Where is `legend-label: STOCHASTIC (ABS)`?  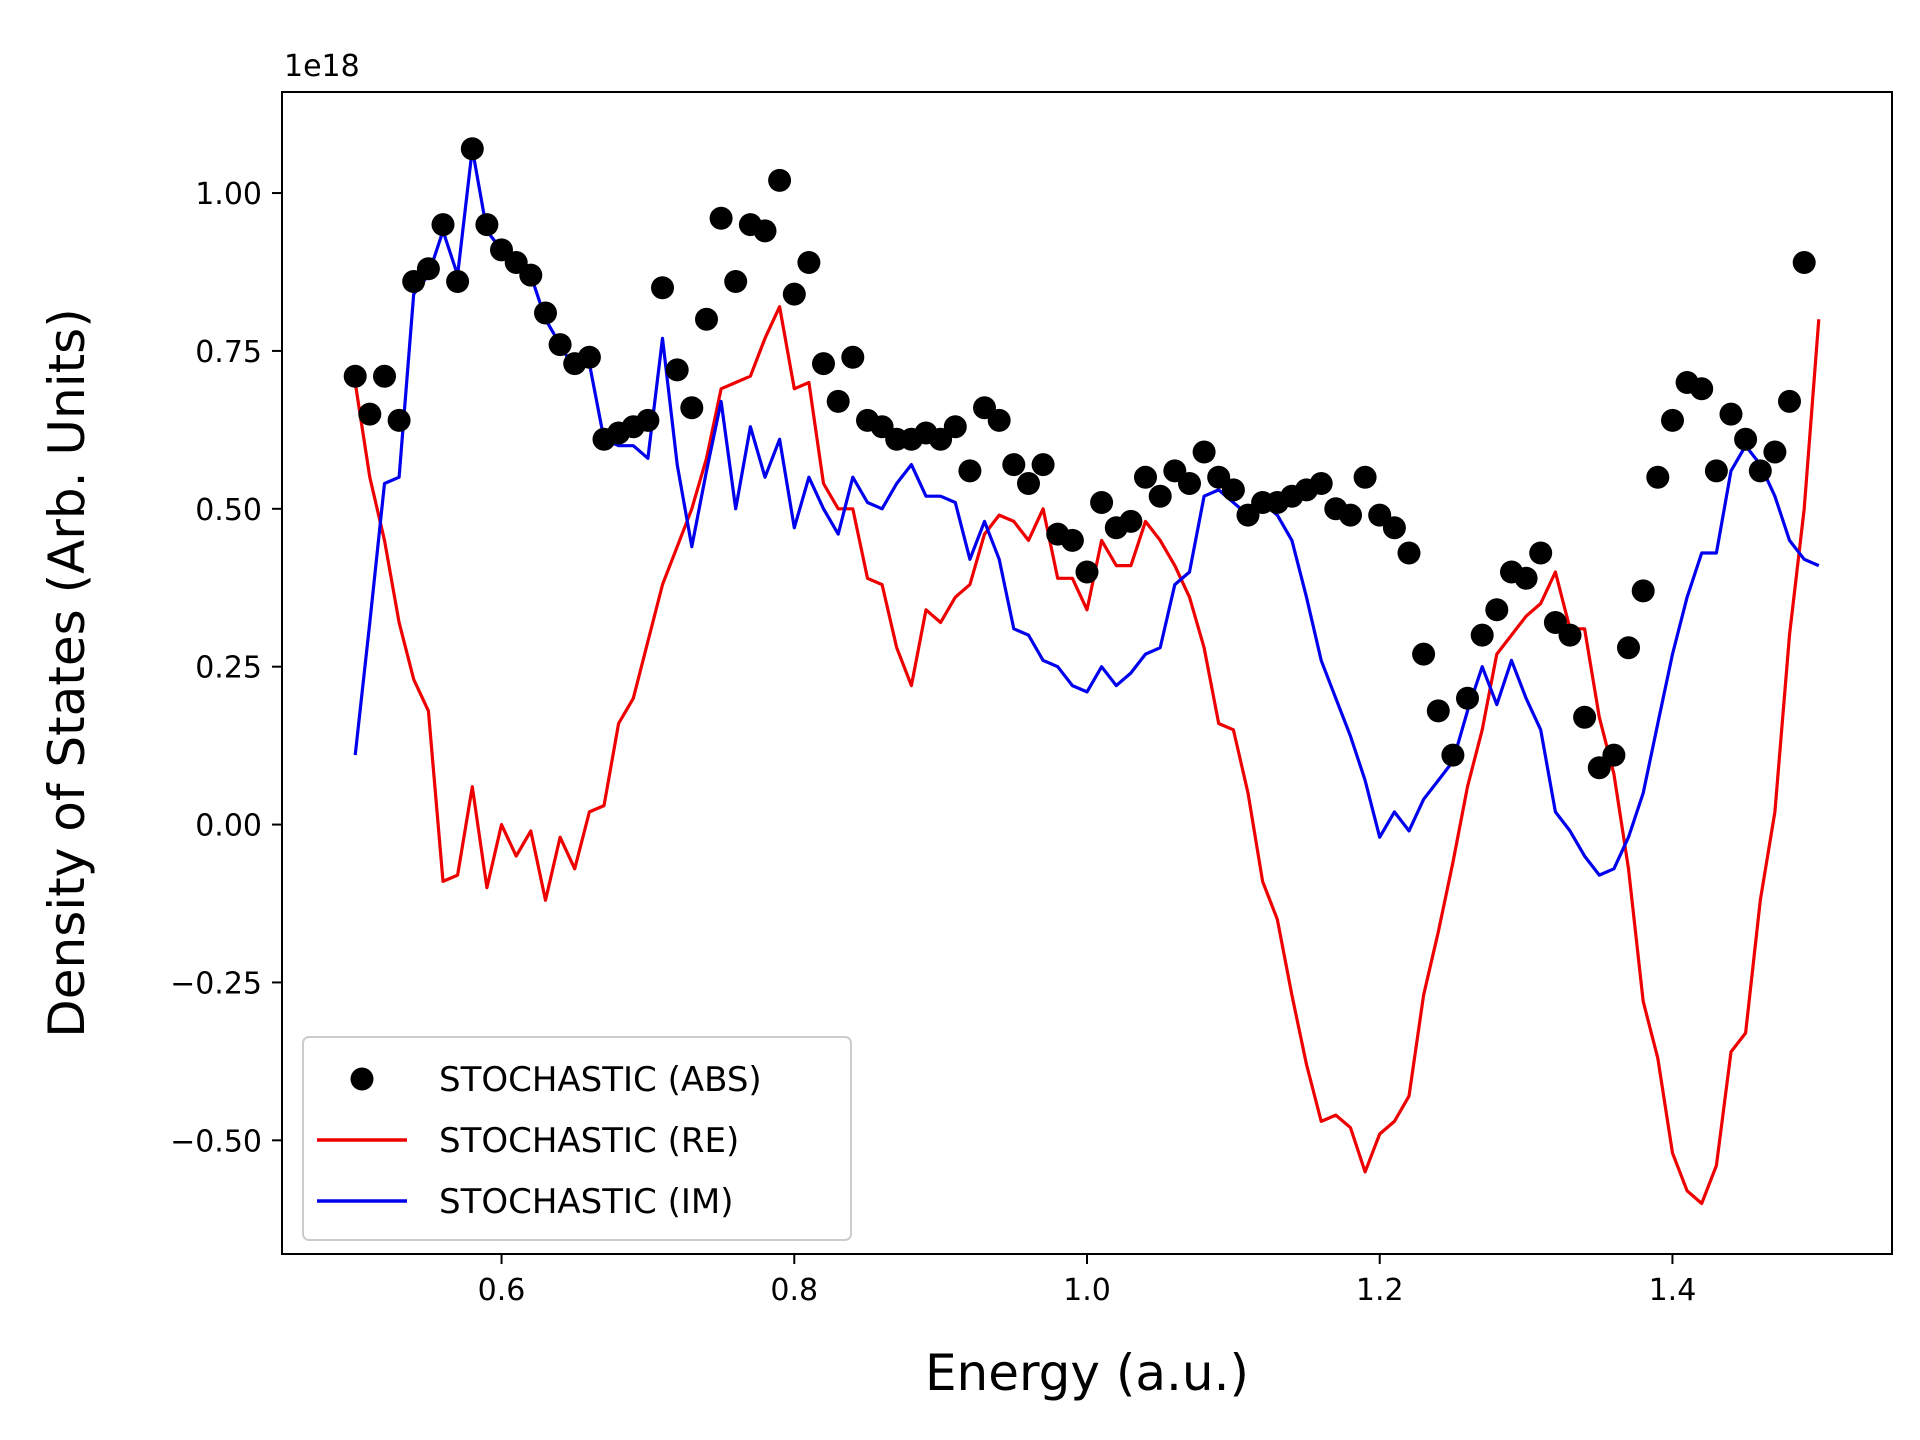
legend-label: STOCHASTIC (ABS) is located at coordinates (600, 1080).